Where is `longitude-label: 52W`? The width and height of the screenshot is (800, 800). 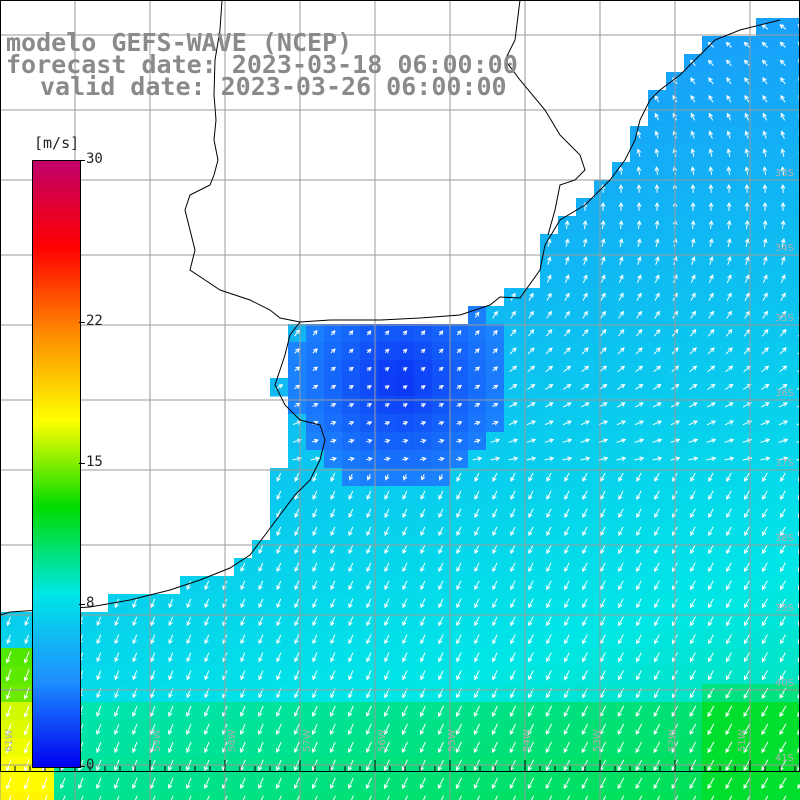 longitude-label: 52W is located at coordinates (672, 740).